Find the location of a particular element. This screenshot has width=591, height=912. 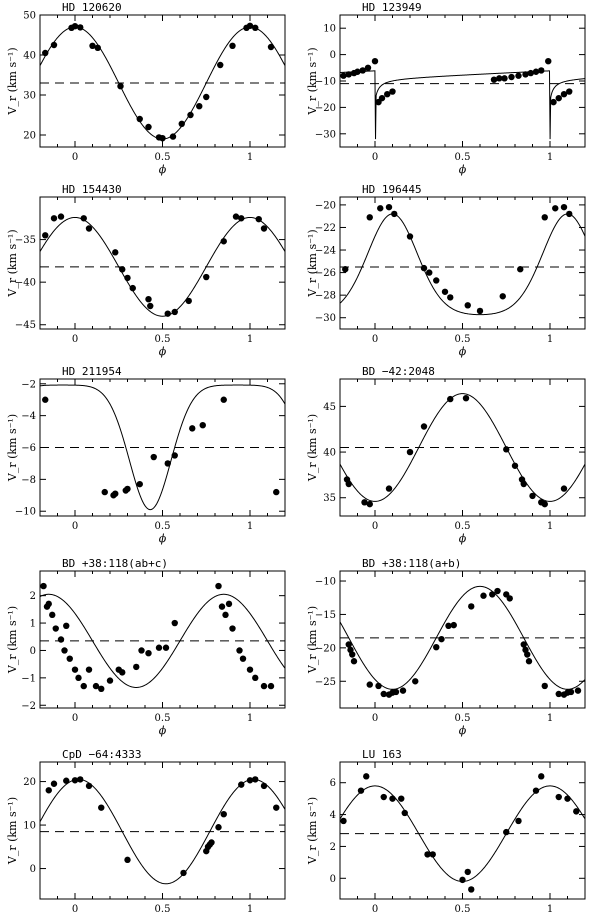

panel-title: HD 123949 is located at coordinates (392, 7).